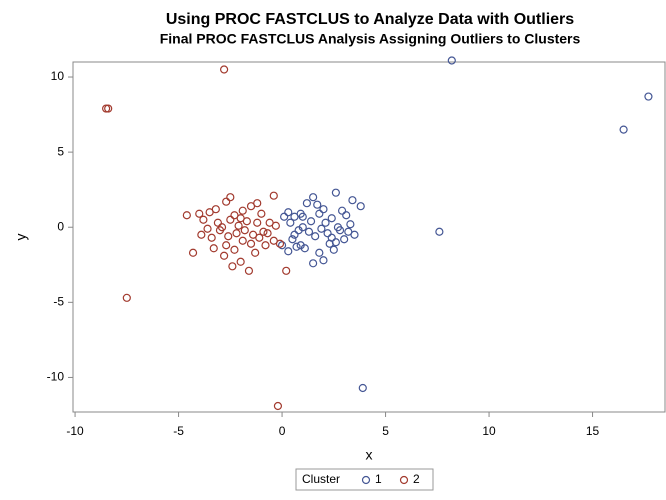 The image size is (666, 500). What do you see at coordinates (56, 377) in the screenshot?
I see `y-tick-label: -10` at bounding box center [56, 377].